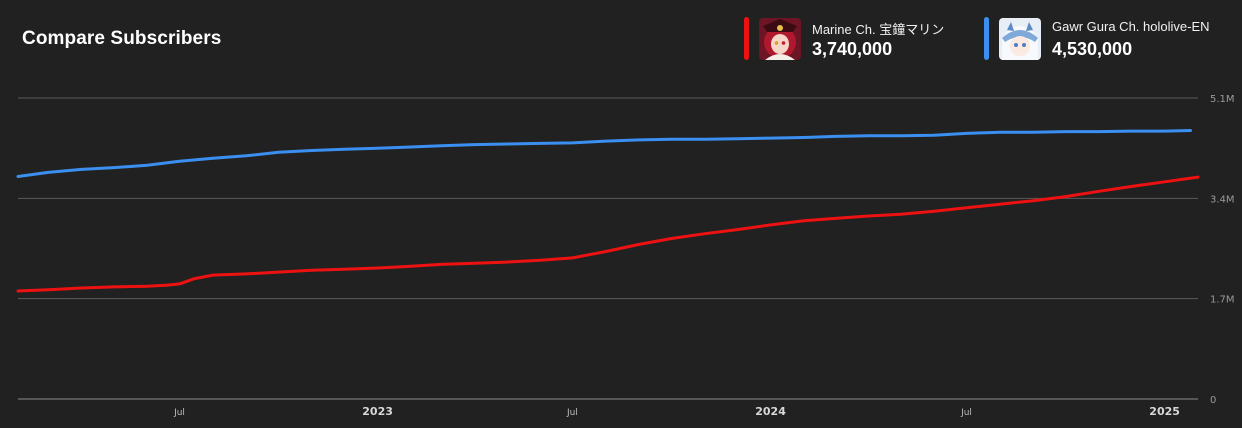 Image resolution: width=1242 pixels, height=428 pixels. Describe the element at coordinates (780, 39) in the screenshot. I see `marine-avatar-icon` at that location.